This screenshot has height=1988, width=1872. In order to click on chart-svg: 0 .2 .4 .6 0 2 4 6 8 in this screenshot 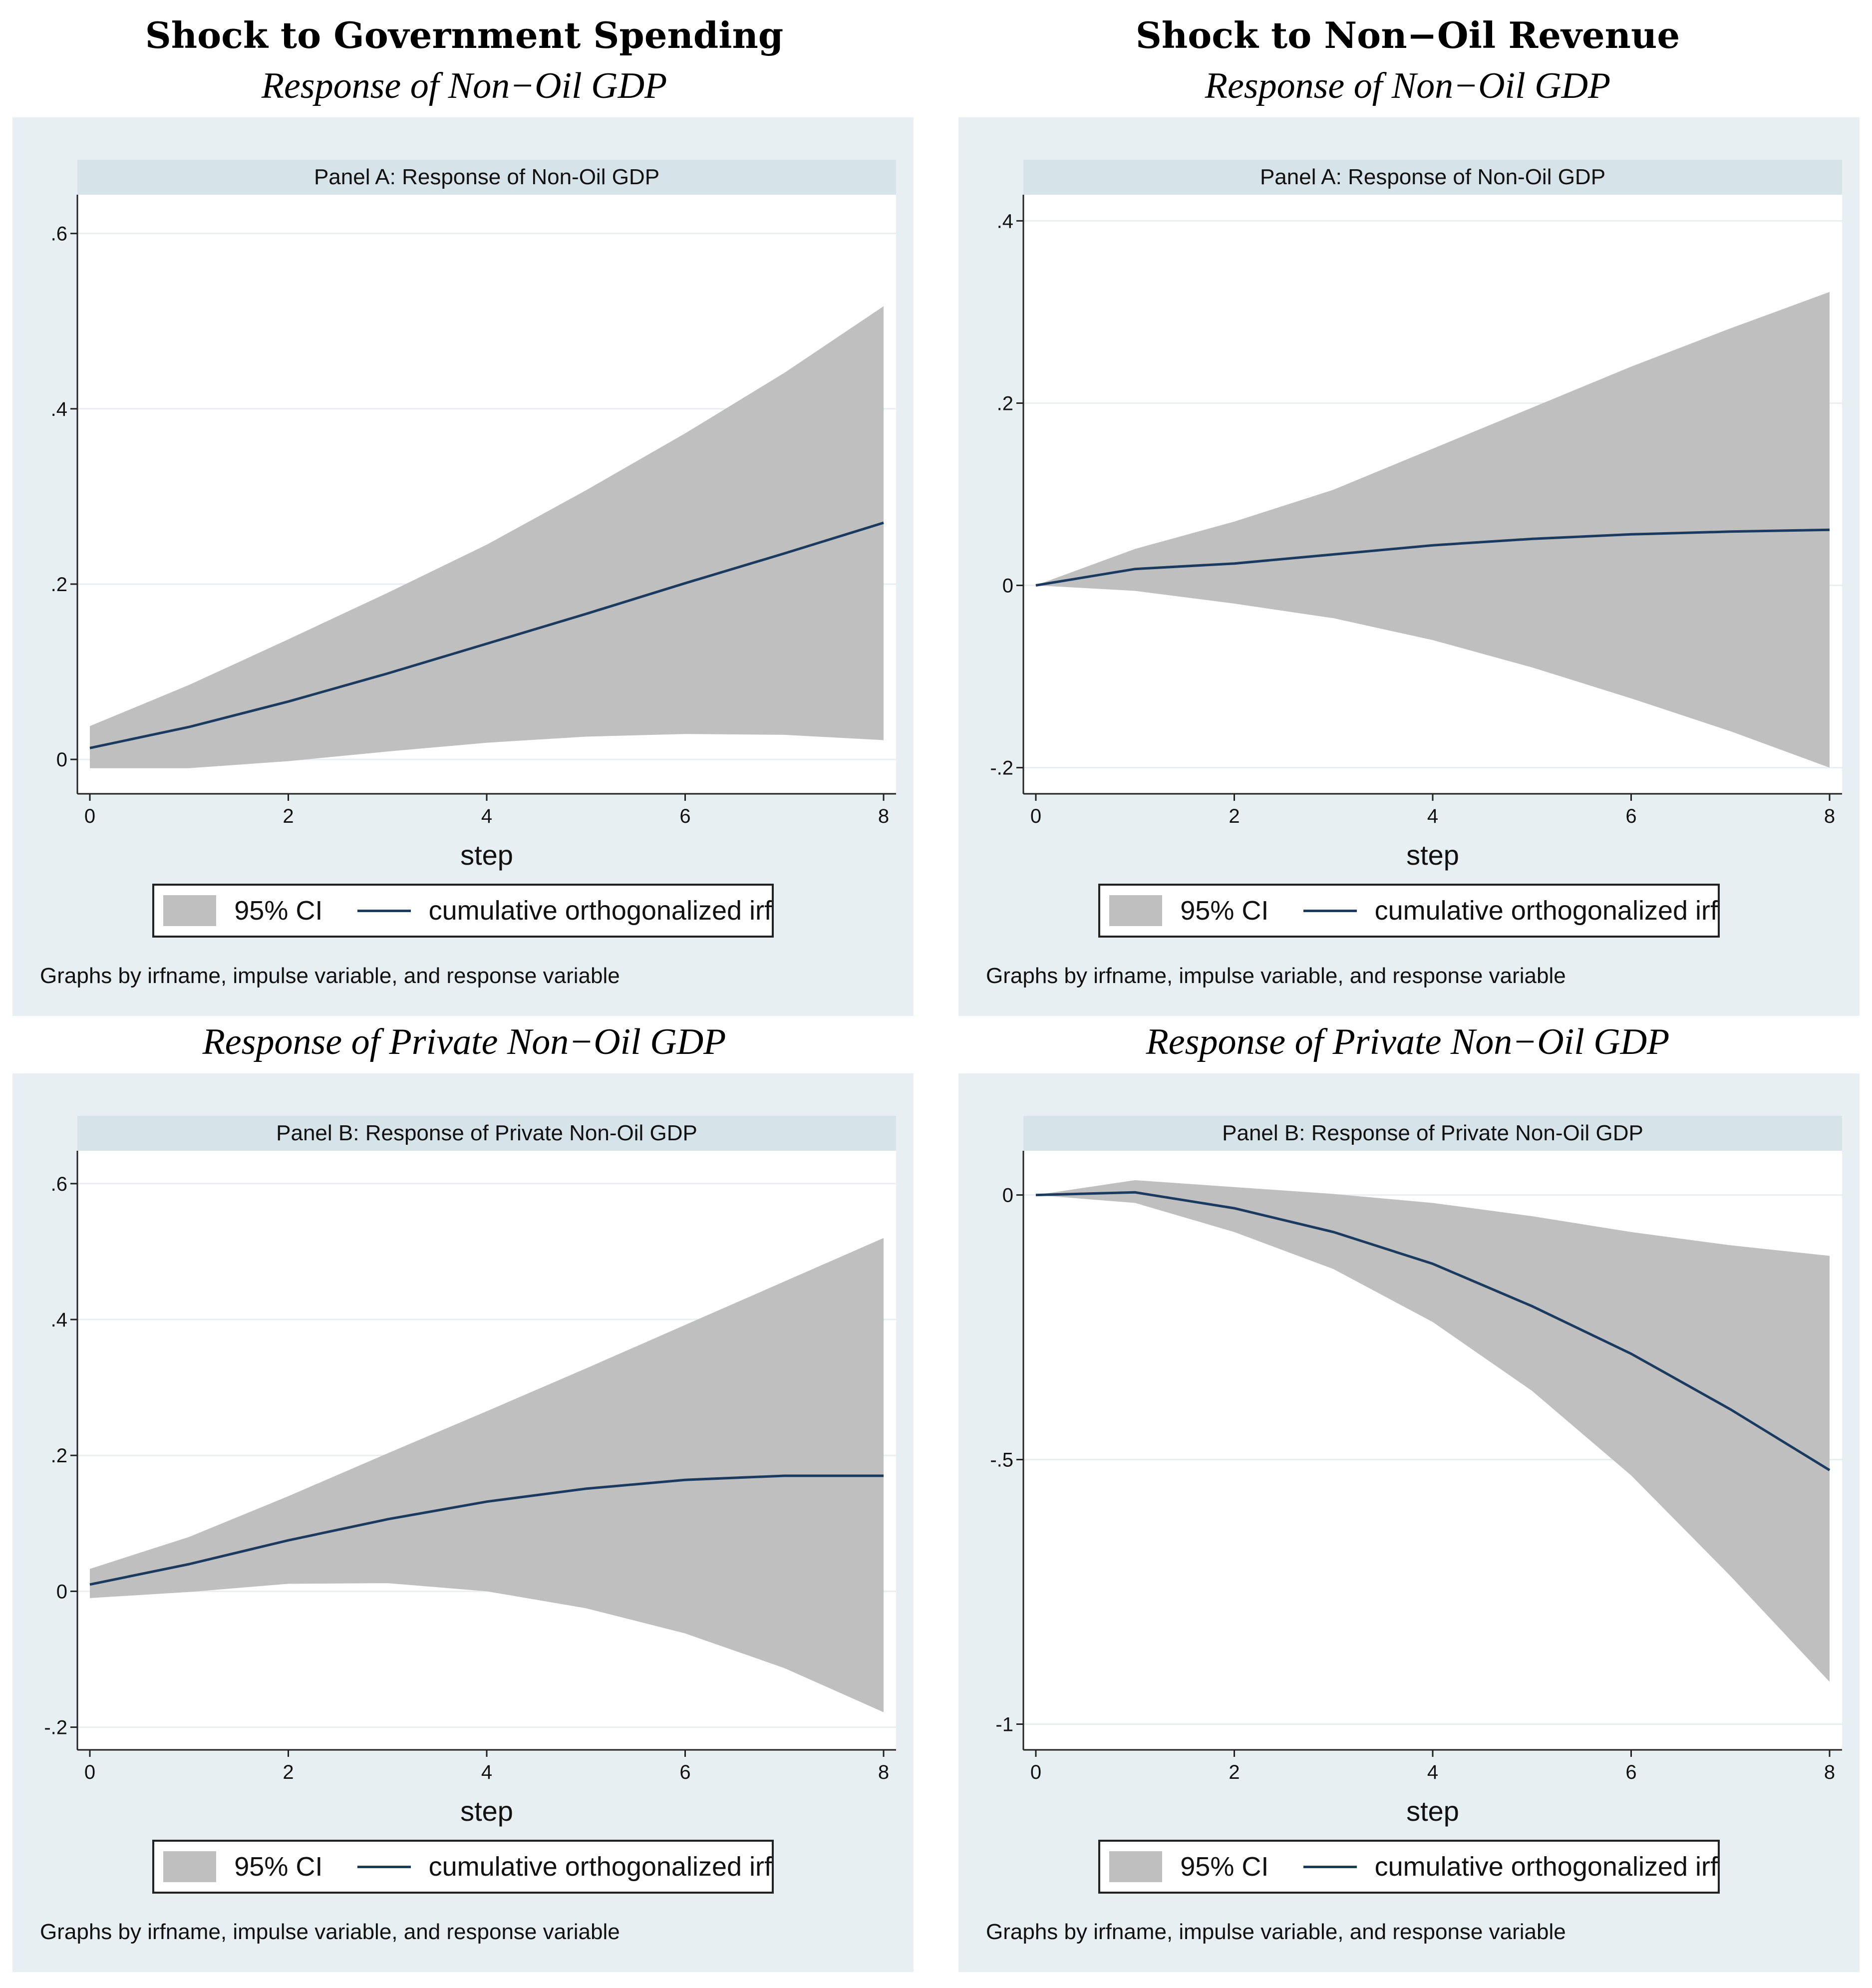, I will do `click(473, 511)`.